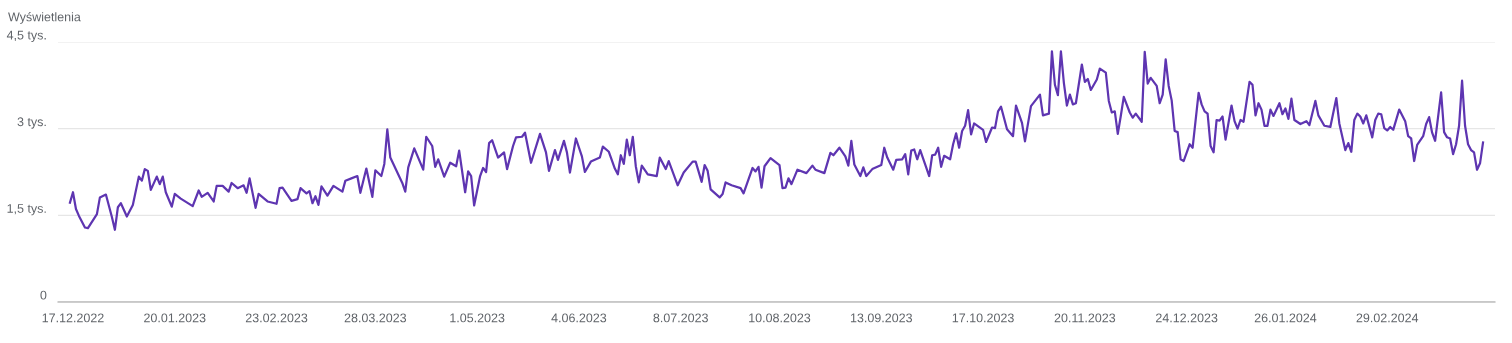  What do you see at coordinates (579, 318) in the screenshot?
I see `x-tick-label: 4.06.2023` at bounding box center [579, 318].